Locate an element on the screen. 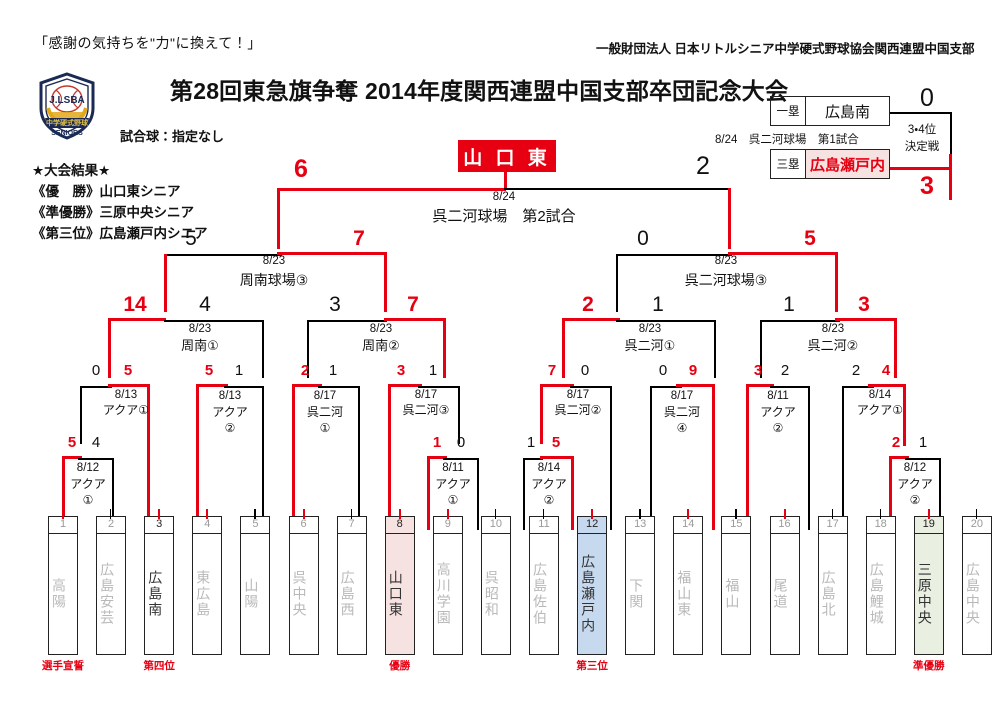 The width and height of the screenshot is (997, 704). playoff-bottom-connector is located at coordinates (921, 169).